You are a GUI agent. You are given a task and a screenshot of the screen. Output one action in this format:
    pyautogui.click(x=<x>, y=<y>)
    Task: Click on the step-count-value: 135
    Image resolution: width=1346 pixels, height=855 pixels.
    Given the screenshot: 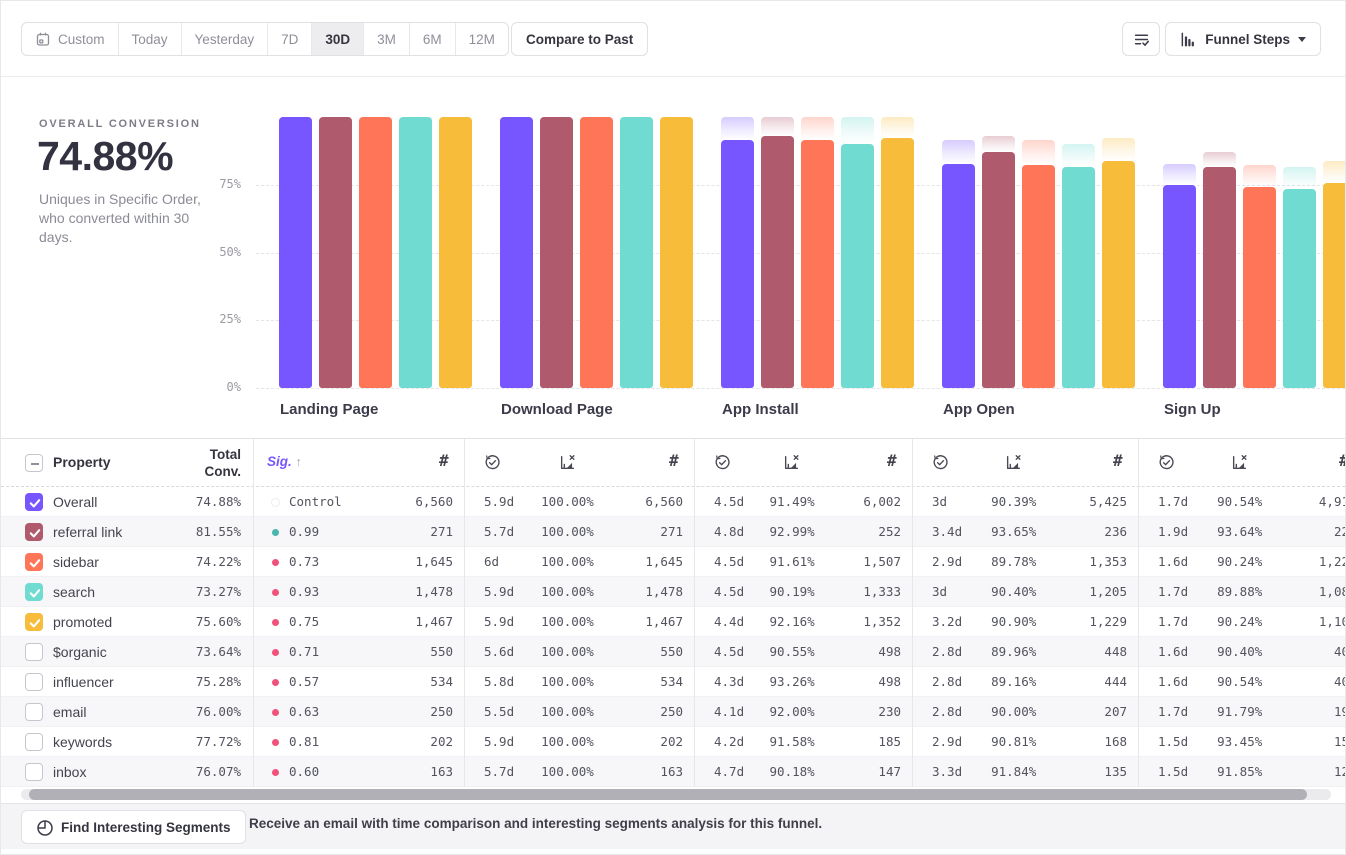 What is the action you would take?
    pyautogui.click(x=1115, y=771)
    